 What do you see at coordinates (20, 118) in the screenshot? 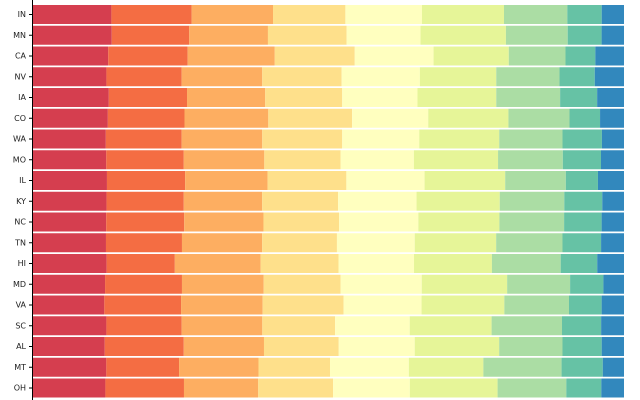
I see `y-tick-label: CO` at bounding box center [20, 118].